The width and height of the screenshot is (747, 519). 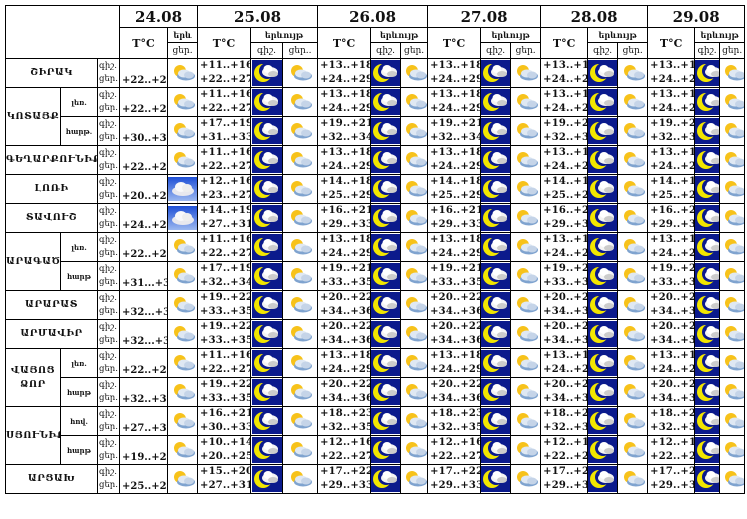 What do you see at coordinates (225, 94) in the screenshot?
I see `night-temp: +11..+16` at bounding box center [225, 94].